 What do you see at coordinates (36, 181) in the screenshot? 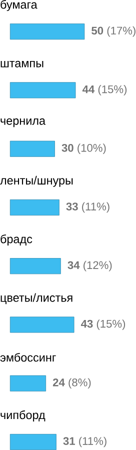
I see `y-tick-label: ленты/шнуры` at bounding box center [36, 181].